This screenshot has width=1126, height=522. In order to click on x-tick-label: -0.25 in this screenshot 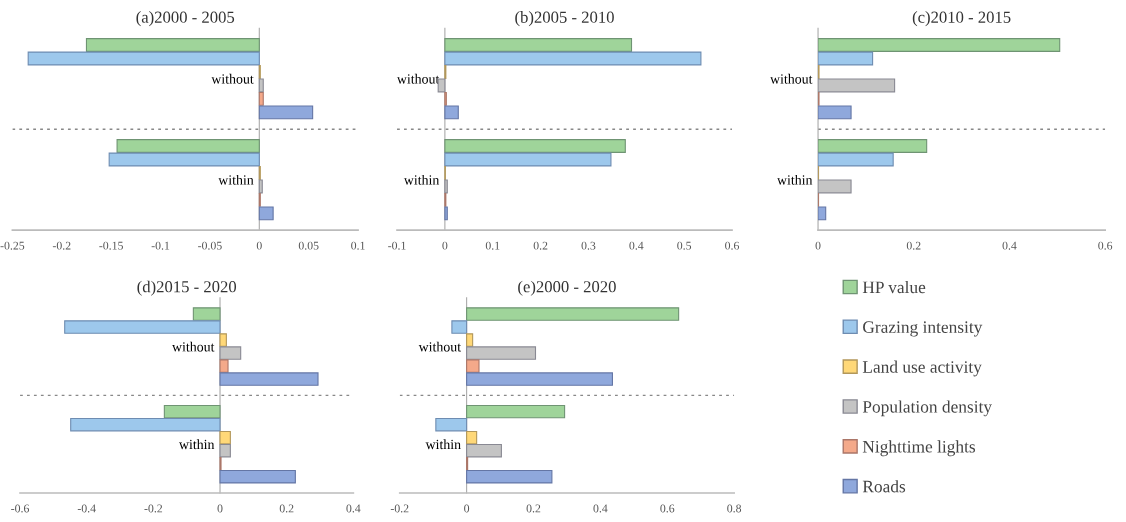, I will do `click(12, 245)`.